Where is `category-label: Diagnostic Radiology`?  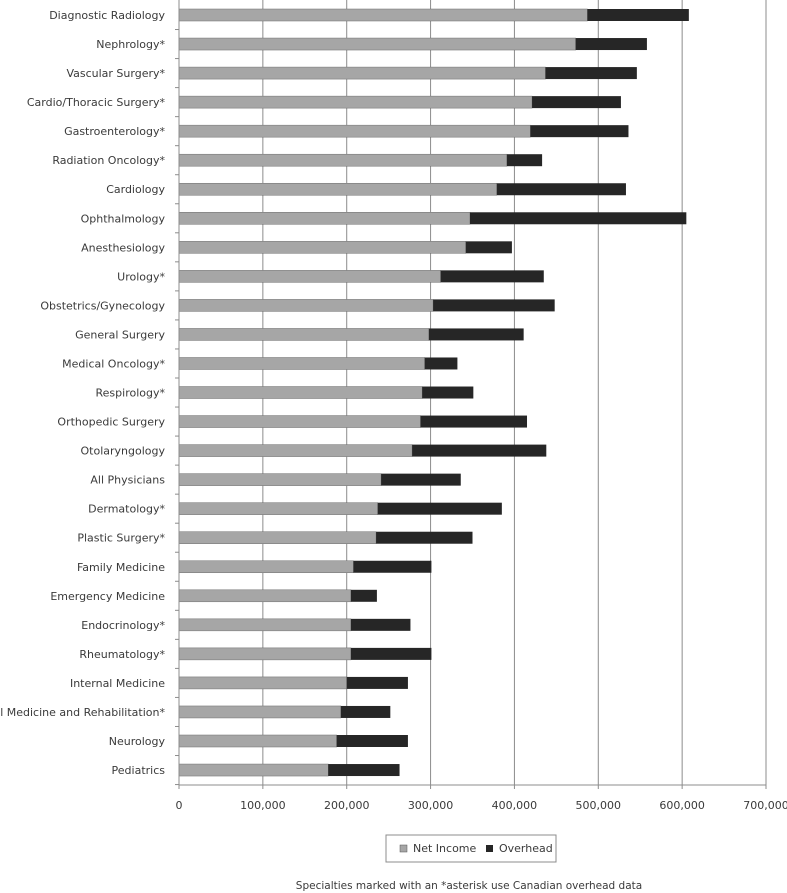 category-label: Diagnostic Radiology is located at coordinates (107, 15).